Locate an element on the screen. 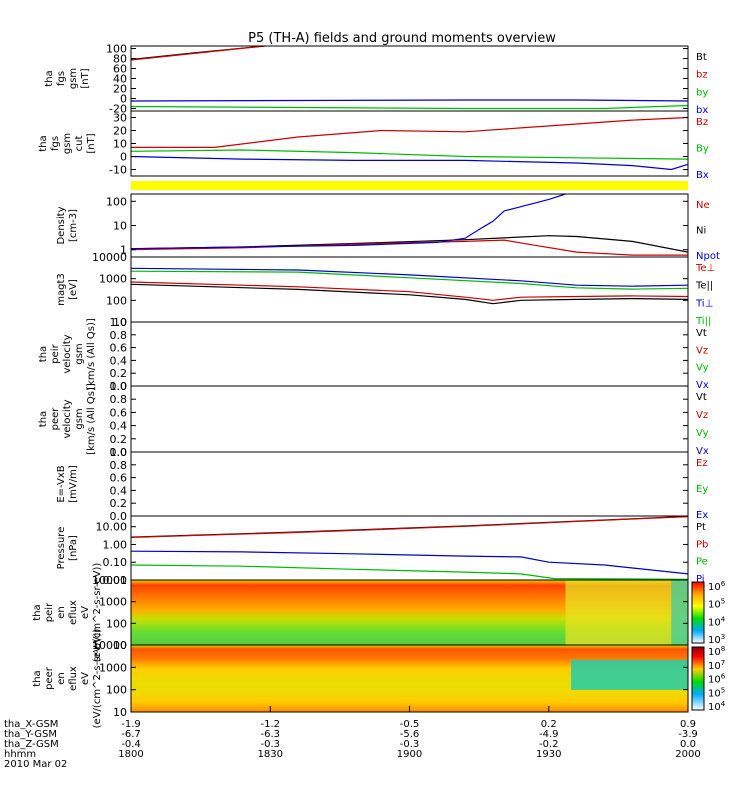 The height and width of the screenshot is (800, 750). y-tick-label: 1.00 is located at coordinates (115, 544).